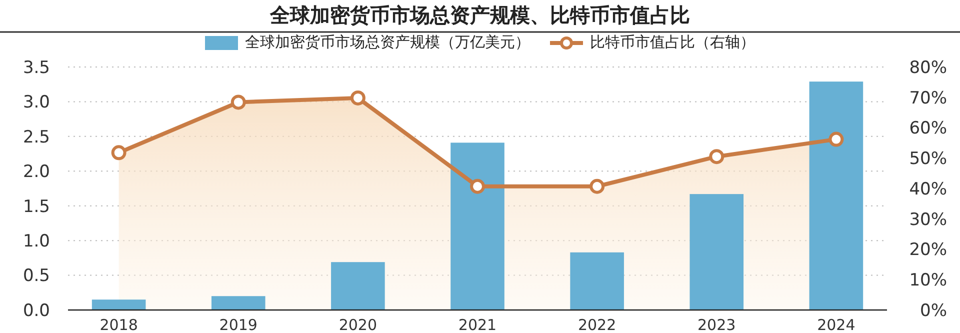 This screenshot has width=960, height=333. I want to click on legend-label: 比特币市值占比（右轴）, so click(672, 42).